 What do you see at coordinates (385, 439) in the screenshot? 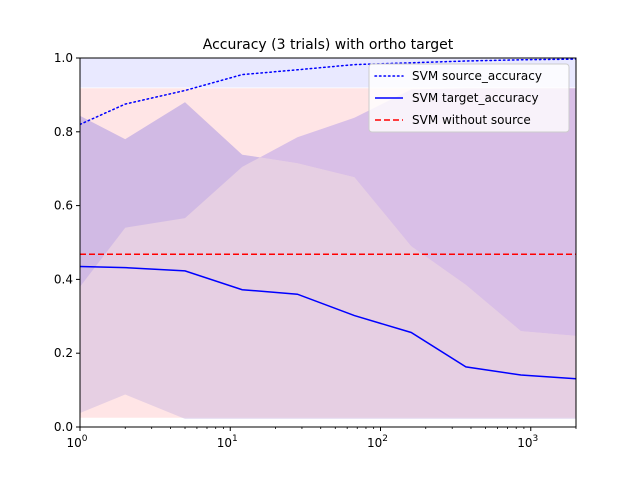
I see `x-tick-exponent: 2` at bounding box center [385, 439].